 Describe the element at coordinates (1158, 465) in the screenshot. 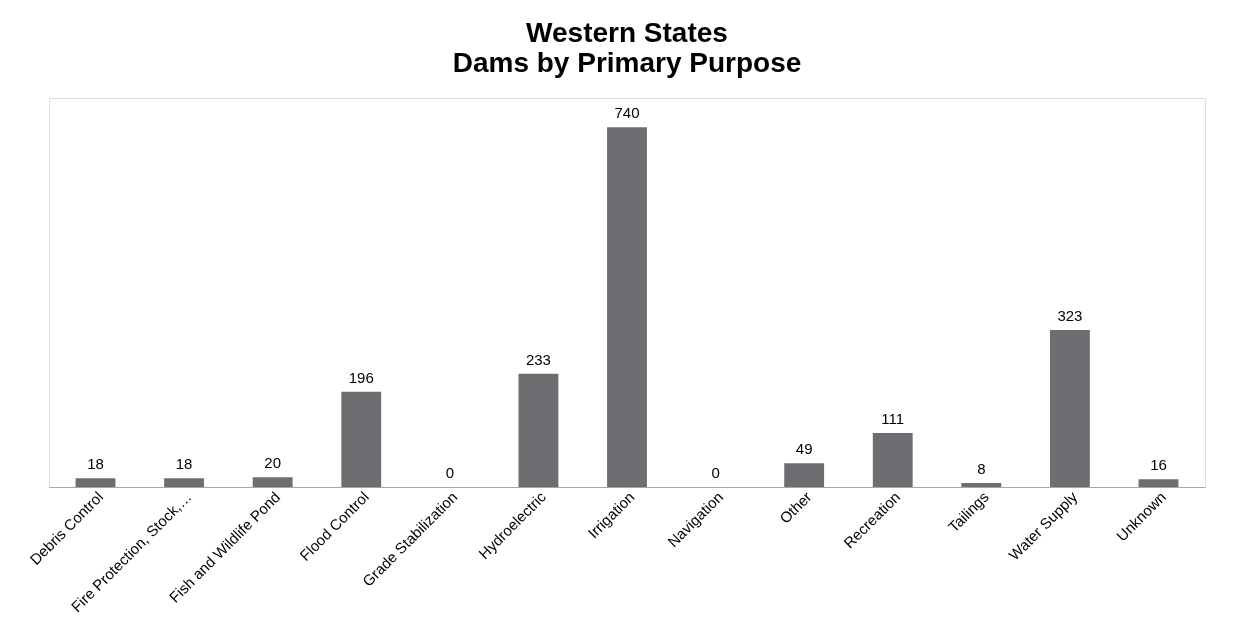

I see `data-label: 16` at that location.